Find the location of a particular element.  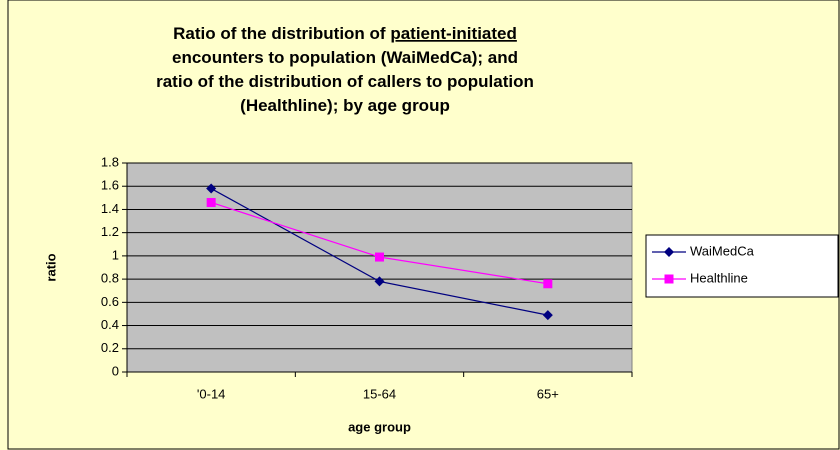

legend-label: Healthline is located at coordinates (719, 277).